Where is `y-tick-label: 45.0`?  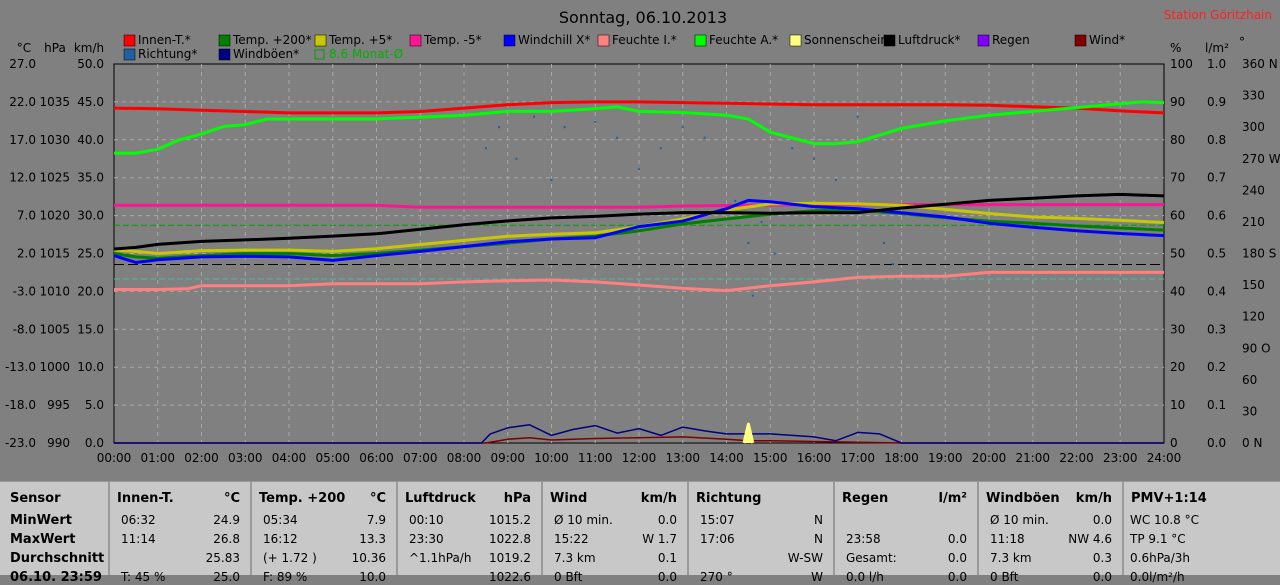
y-tick-label: 45.0 is located at coordinates (90, 102).